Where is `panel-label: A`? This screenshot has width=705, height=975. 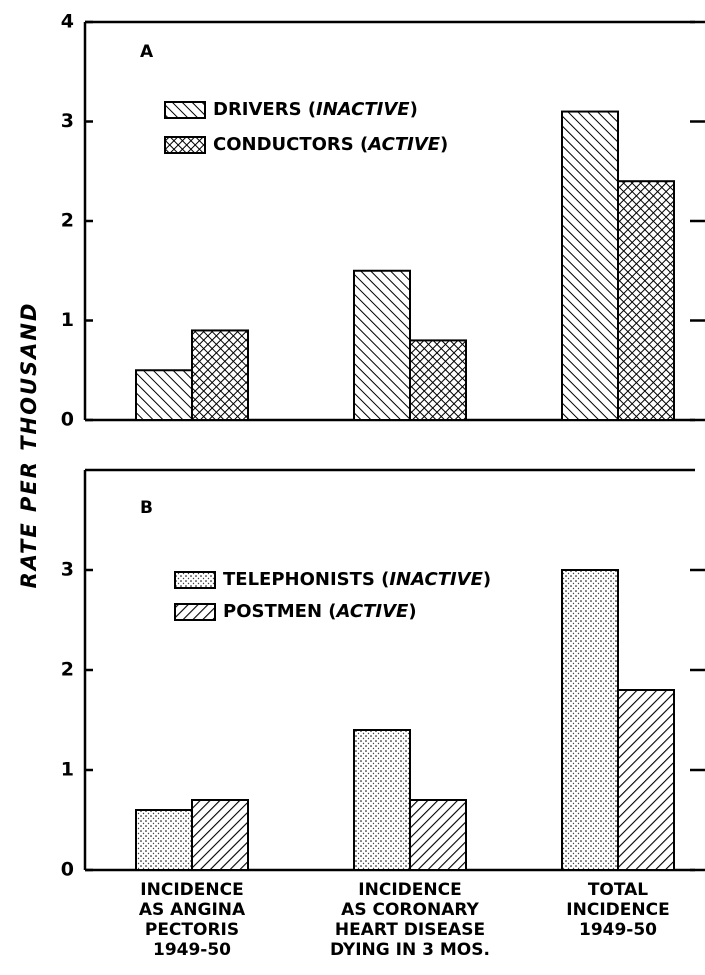
panel-label: A is located at coordinates (147, 52).